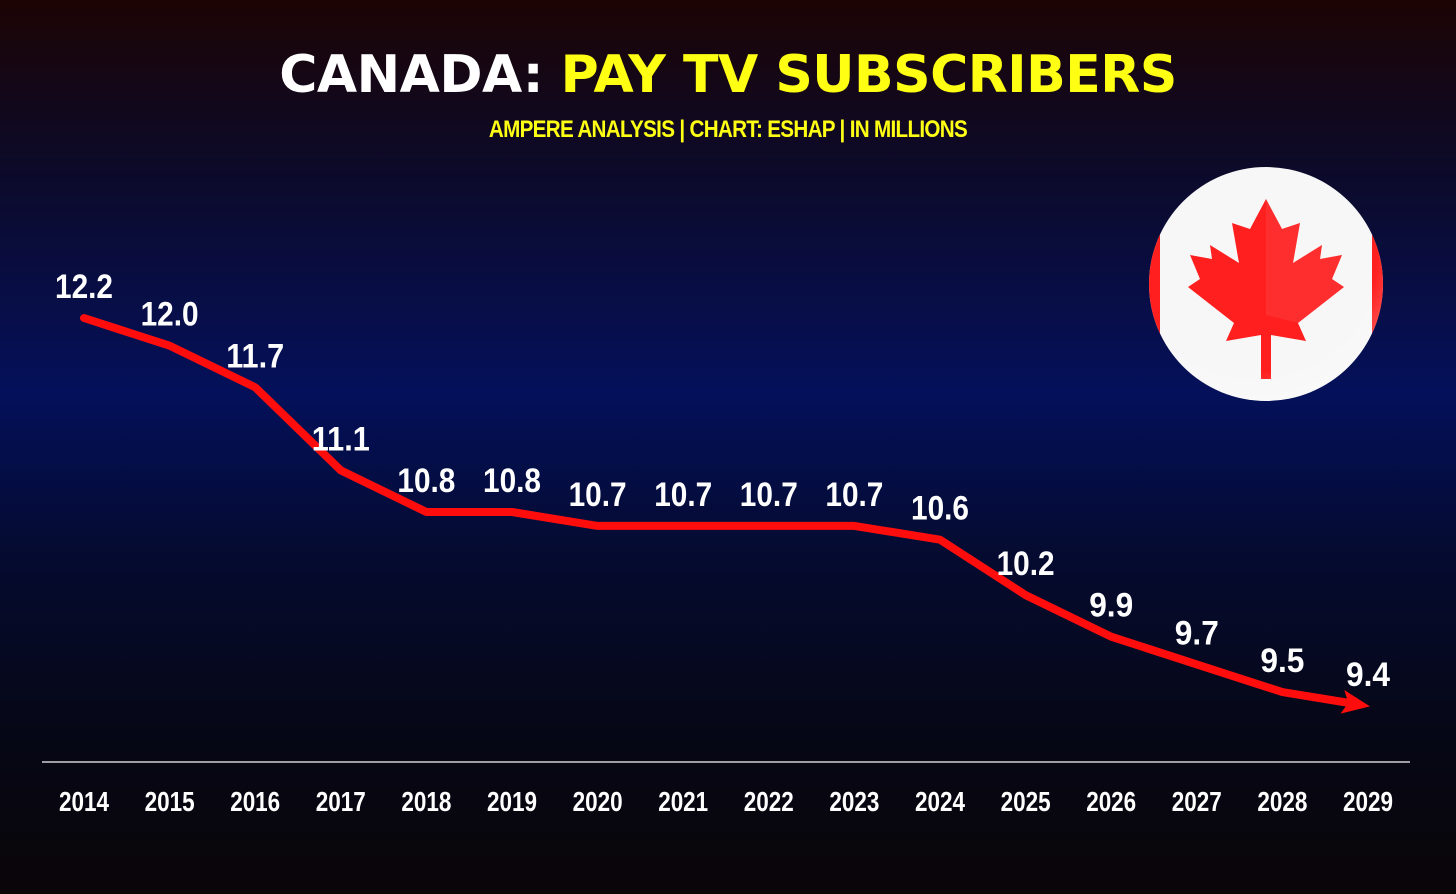 The width and height of the screenshot is (1456, 894). Describe the element at coordinates (170, 315) in the screenshot. I see `data-label: 12.0` at that location.